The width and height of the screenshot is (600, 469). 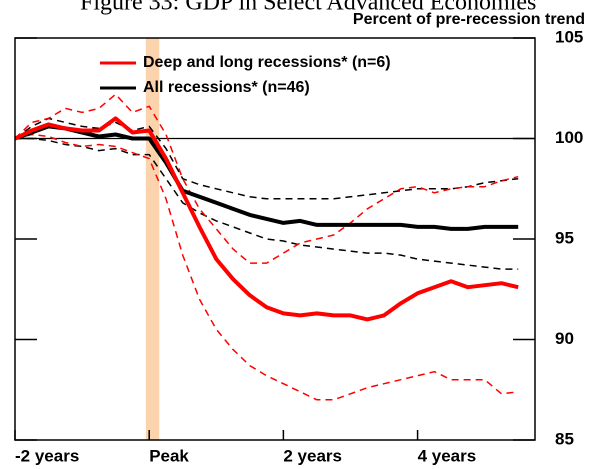 I want to click on y-tick-label: 105, so click(x=569, y=36).